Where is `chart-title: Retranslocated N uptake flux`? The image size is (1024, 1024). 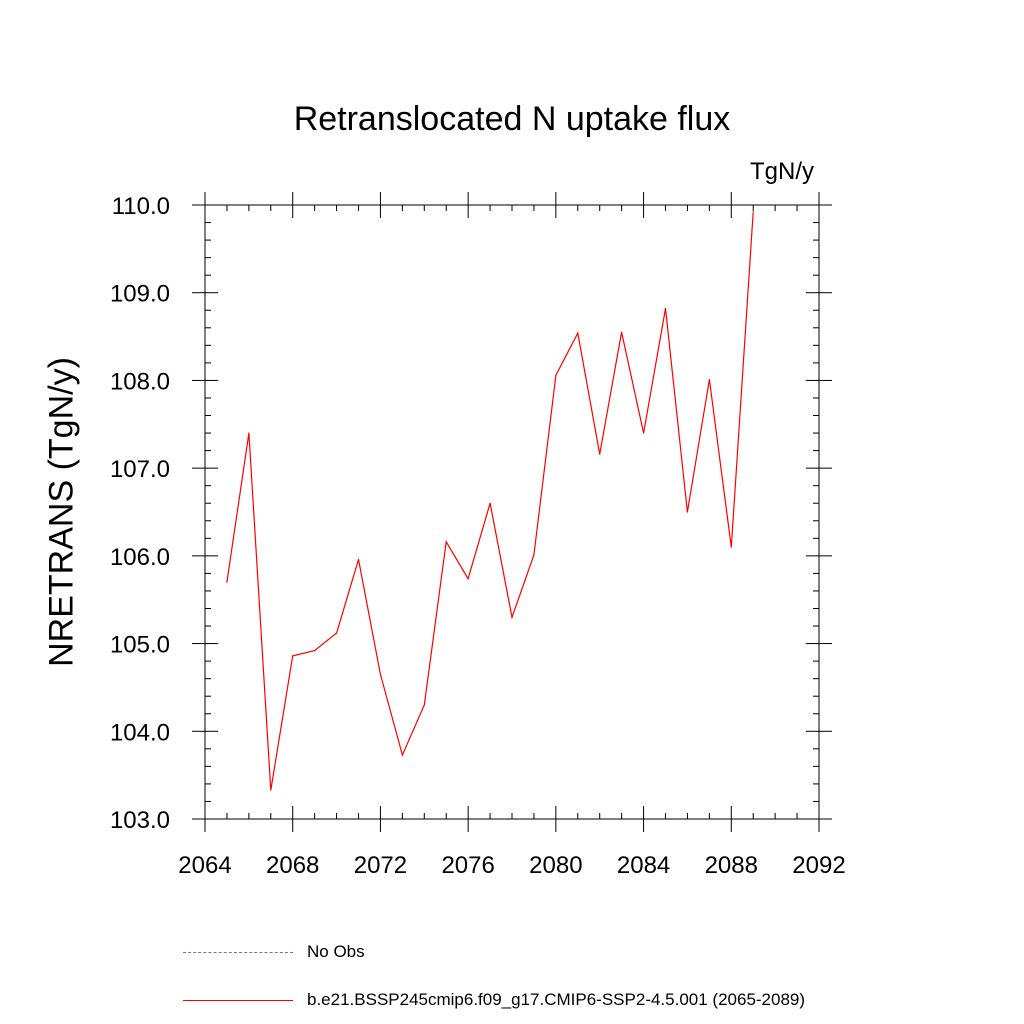 chart-title: Retranslocated N uptake flux is located at coordinates (512, 119).